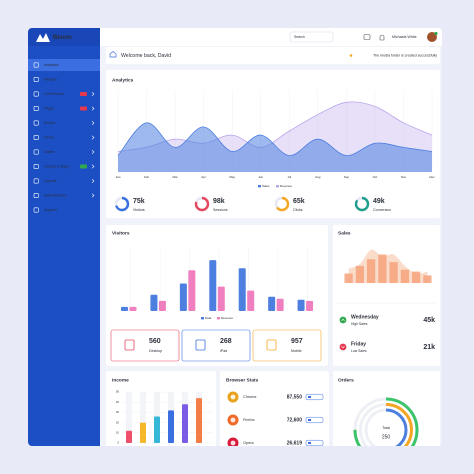 Image resolution: width=474 pixels, height=474 pixels. I want to click on notification-text: The media folder is created successfully, so click(405, 55).